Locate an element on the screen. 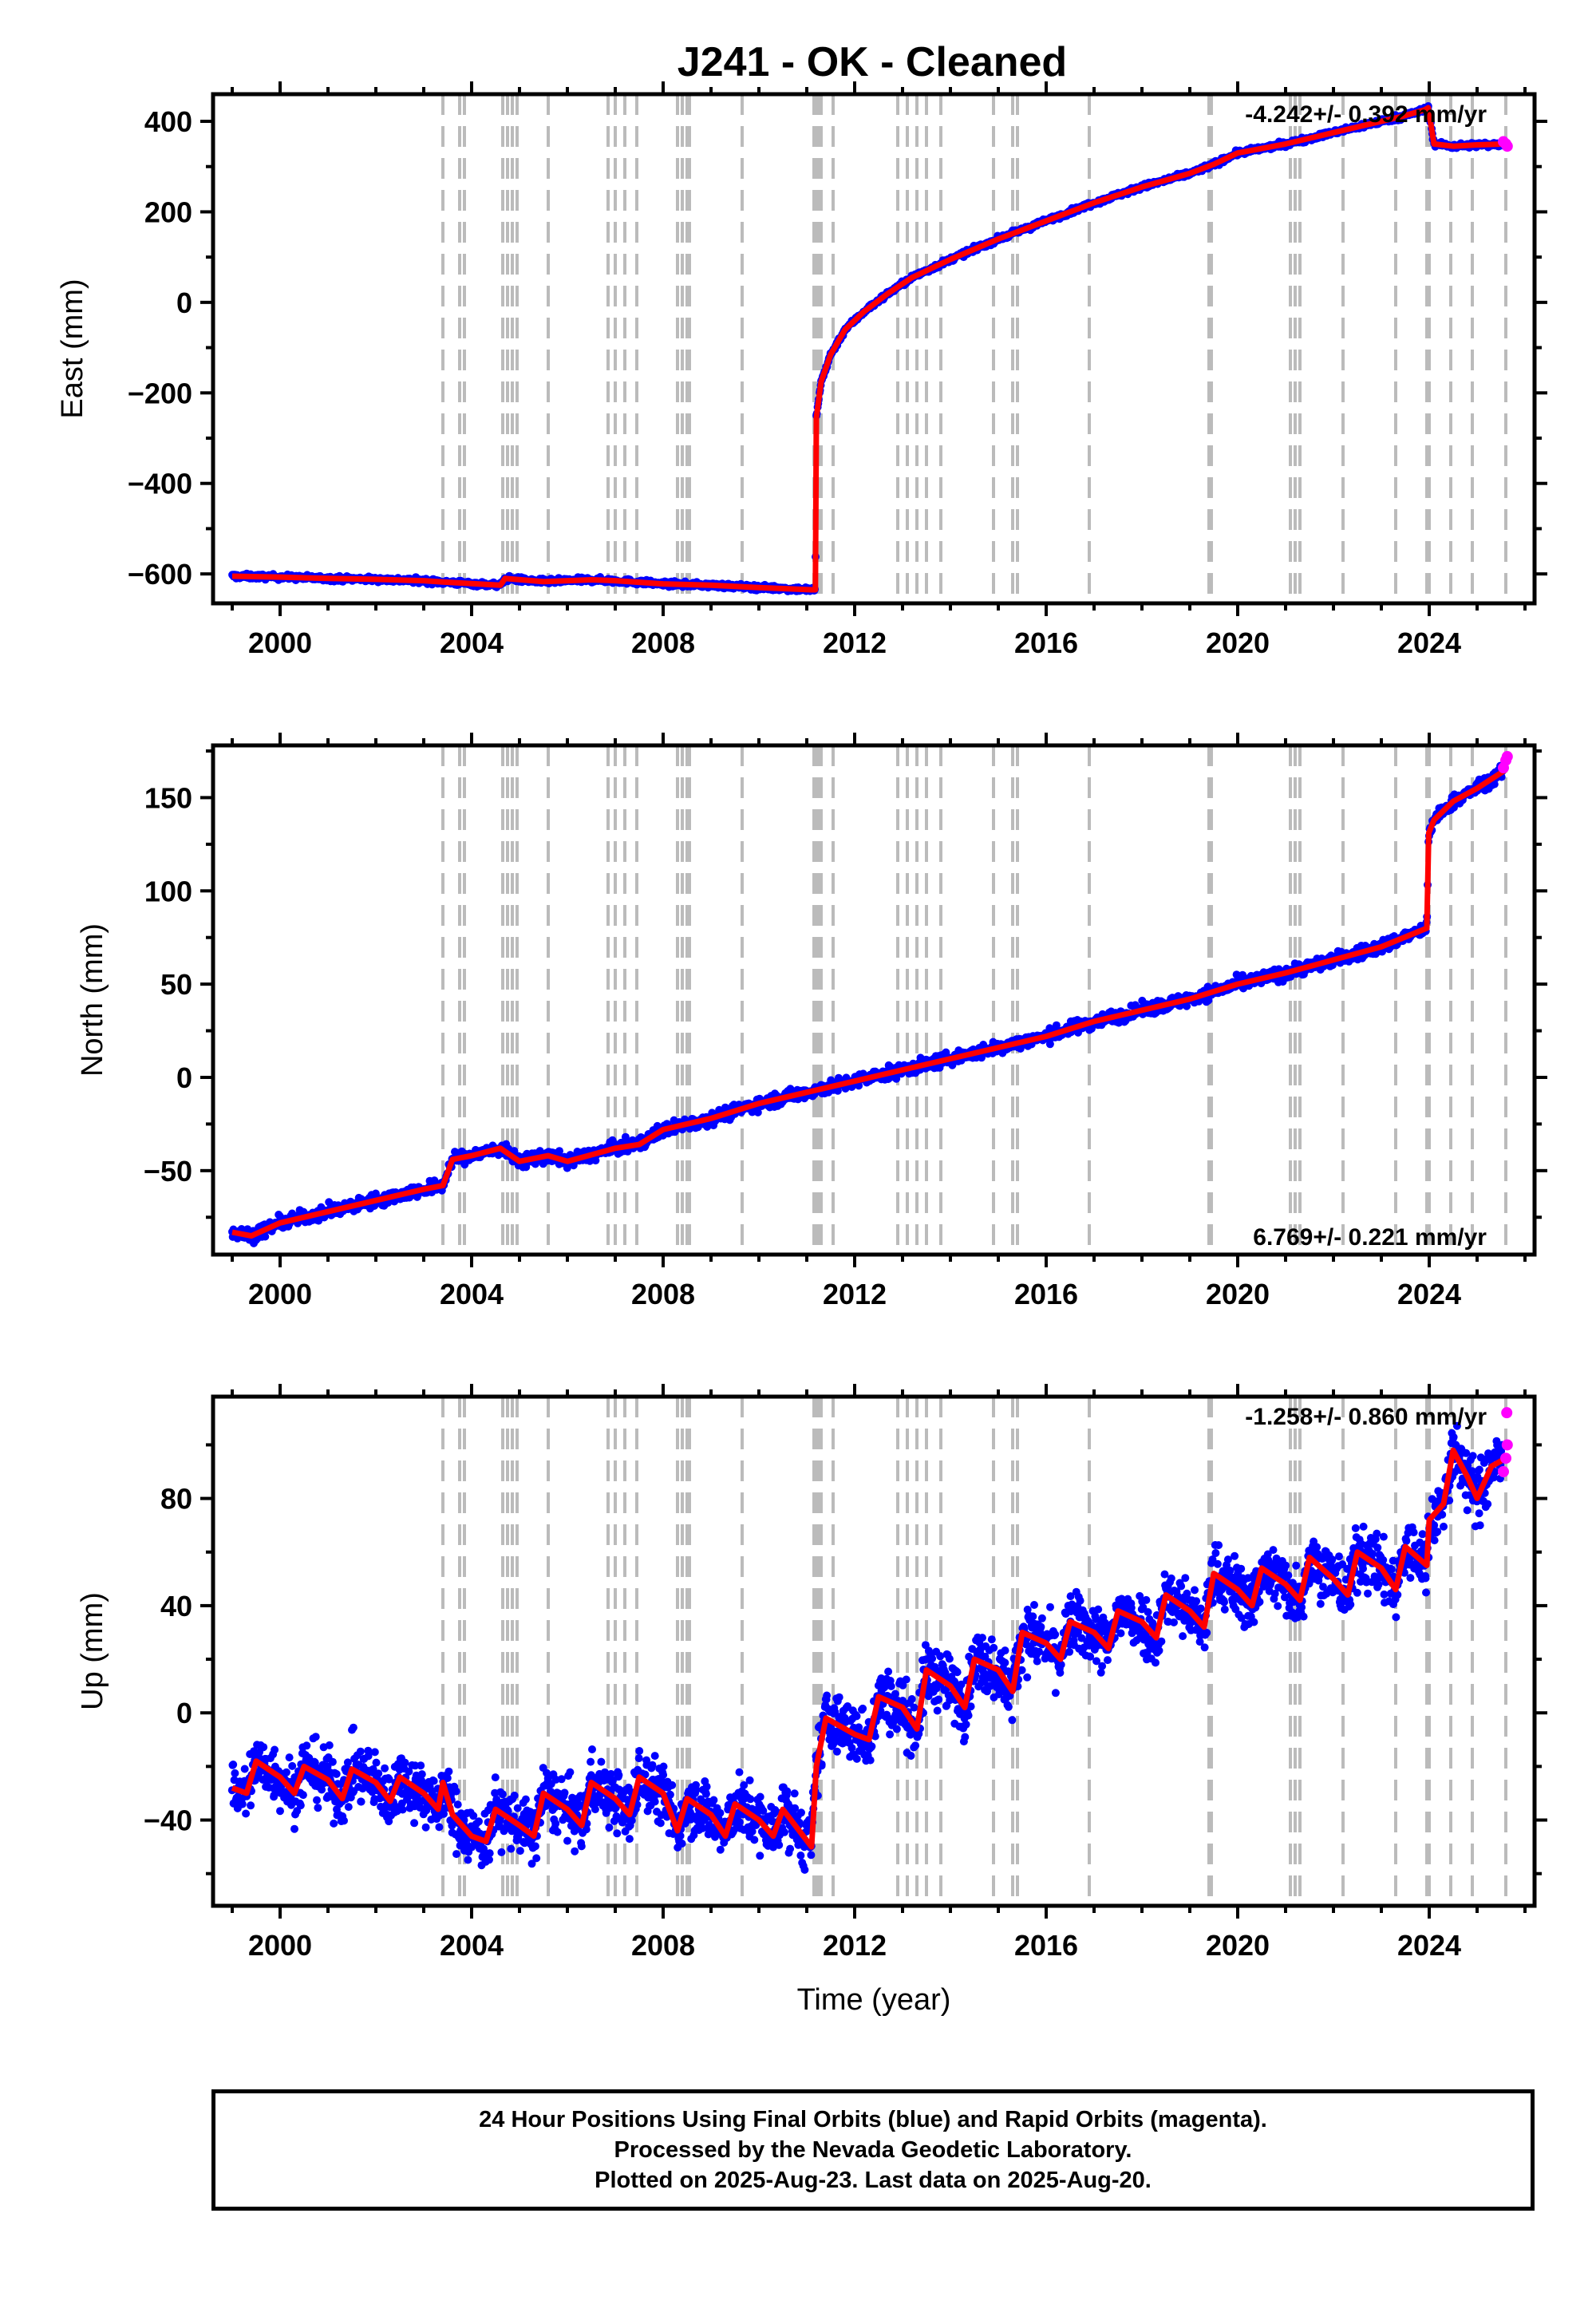 This screenshot has width=1596, height=2316. y-tick-label: 150 is located at coordinates (168, 797).